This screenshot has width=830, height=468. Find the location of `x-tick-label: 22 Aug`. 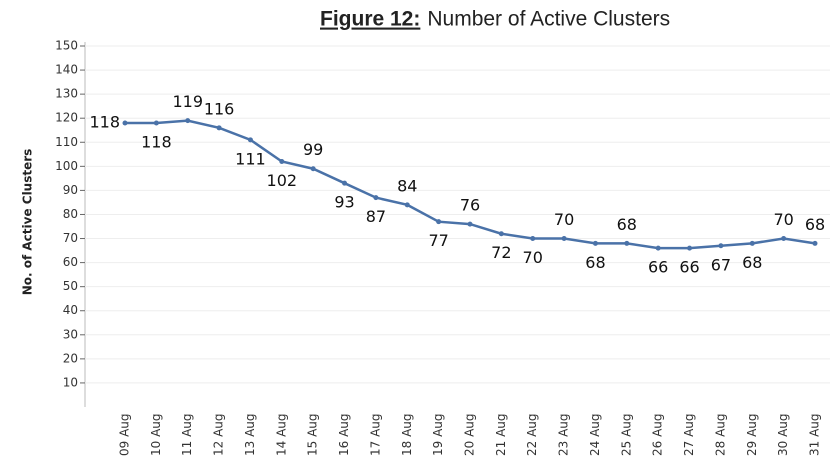

x-tick-label: 22 Aug is located at coordinates (532, 434).